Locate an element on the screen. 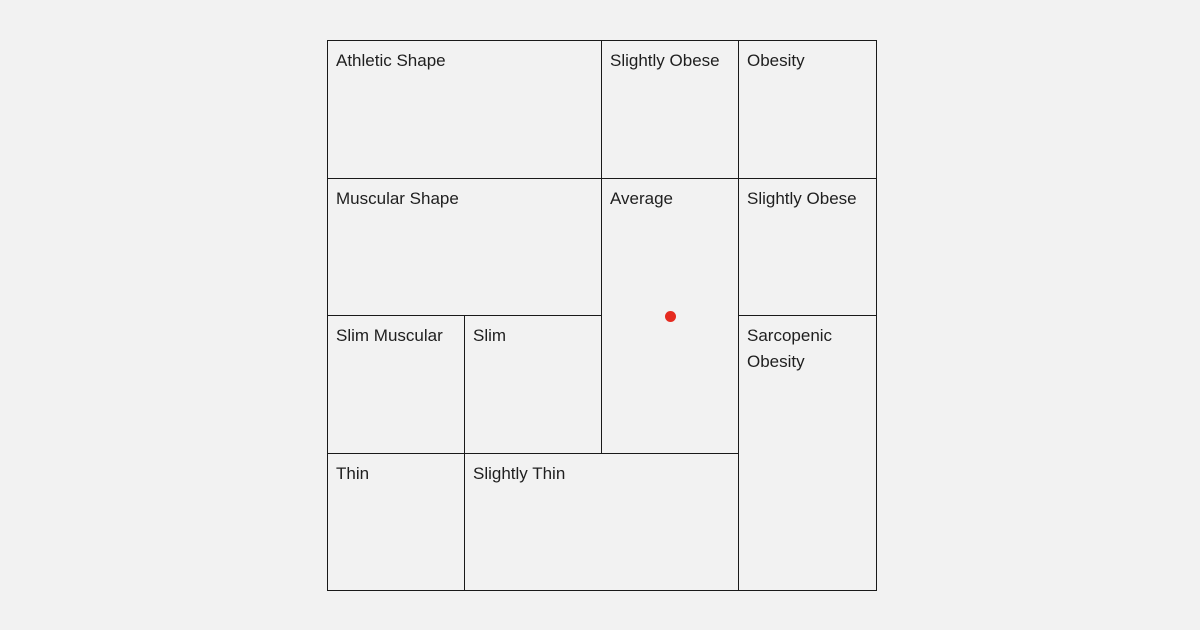 This screenshot has width=1200, height=630. cell-label: Average is located at coordinates (642, 198).